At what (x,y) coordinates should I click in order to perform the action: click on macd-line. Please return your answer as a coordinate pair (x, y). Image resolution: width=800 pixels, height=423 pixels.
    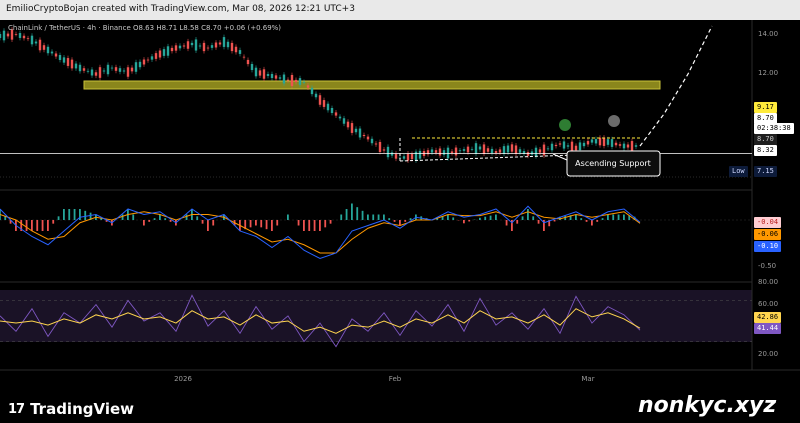
    Looking at the image, I should click on (320, 232).